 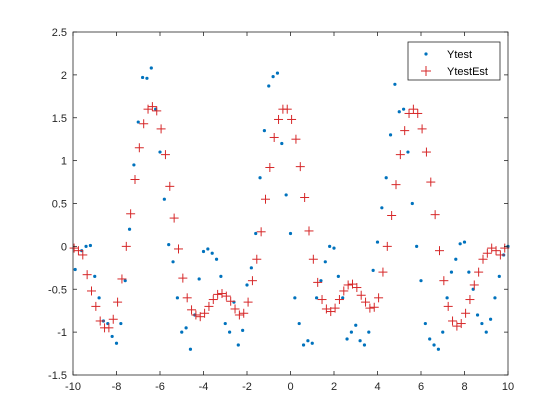 I want to click on x-tick-label: 6, so click(x=421, y=387).